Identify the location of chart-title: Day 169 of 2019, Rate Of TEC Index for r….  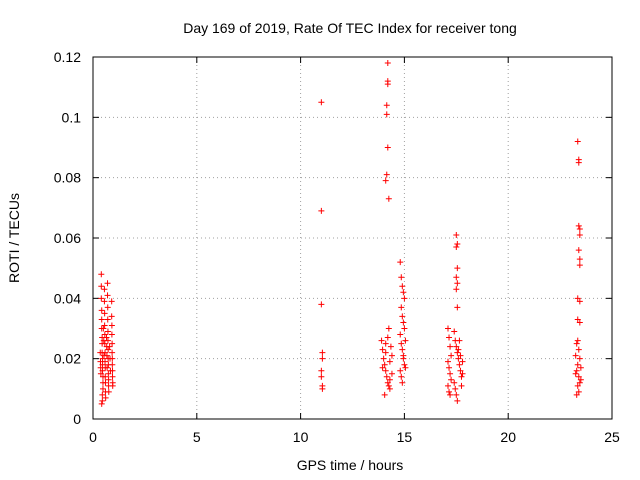
(350, 28).